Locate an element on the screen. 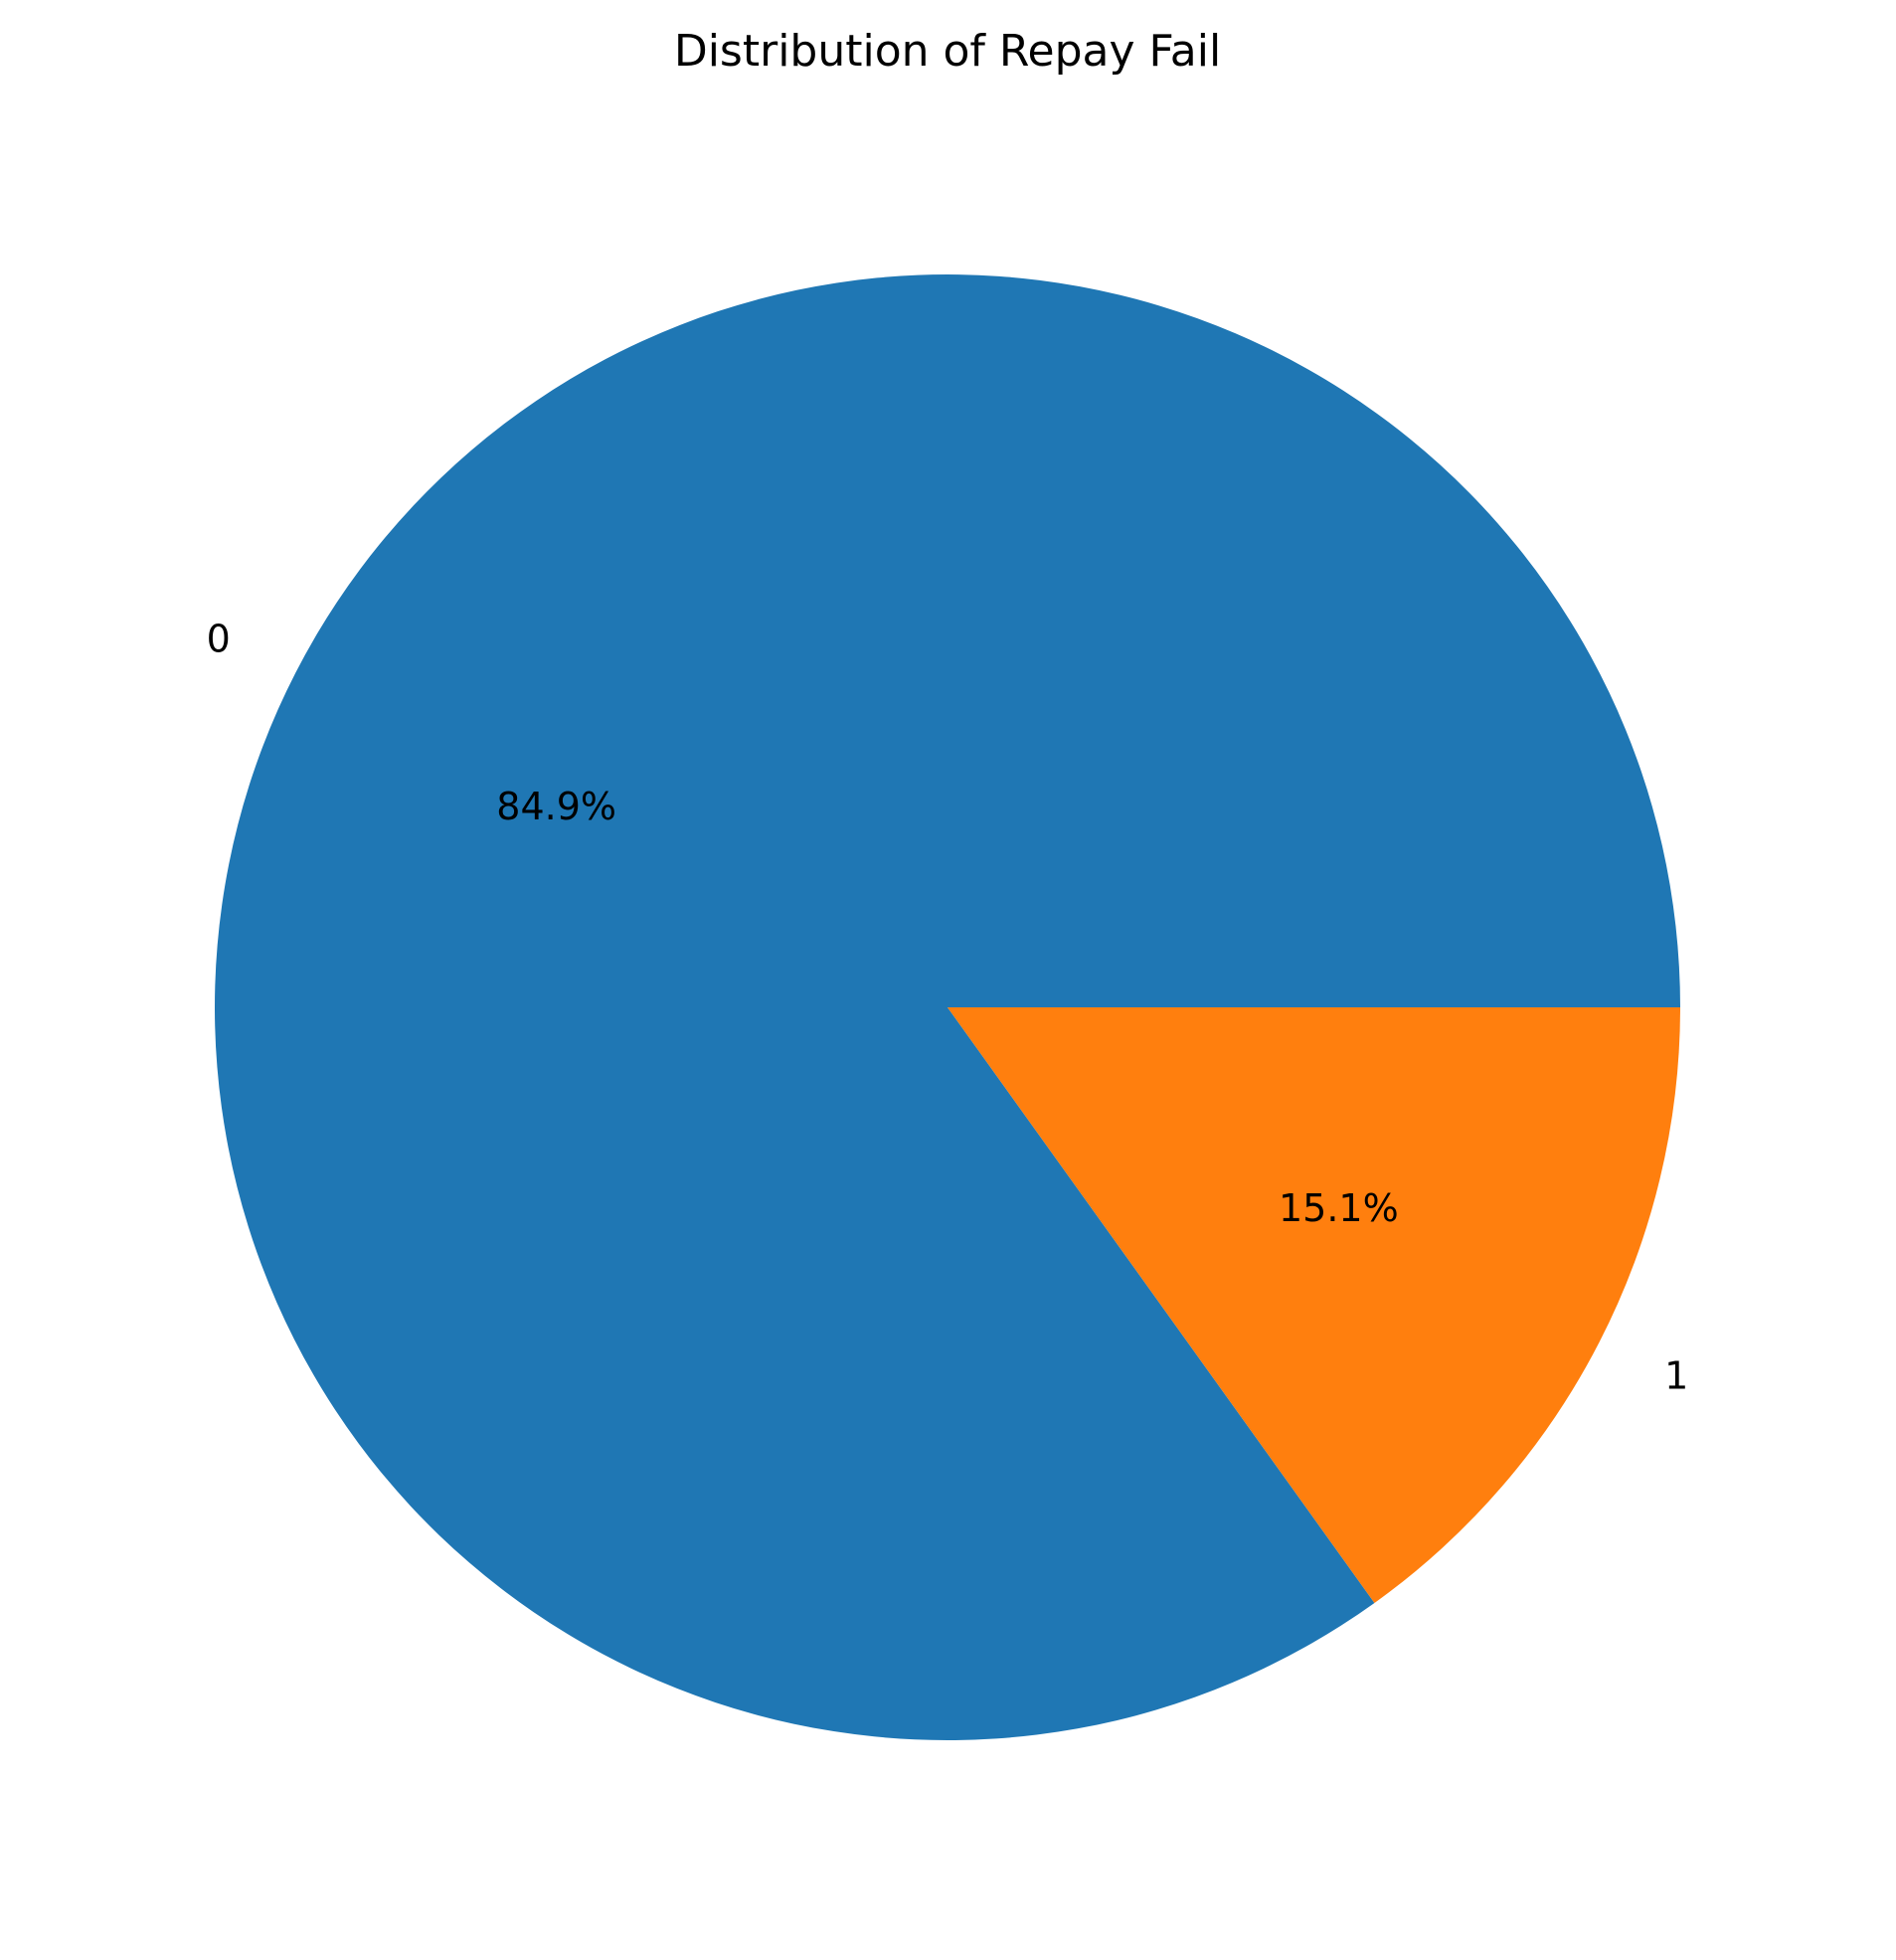  chart-title: Distribution of Repay Fail is located at coordinates (947, 51).